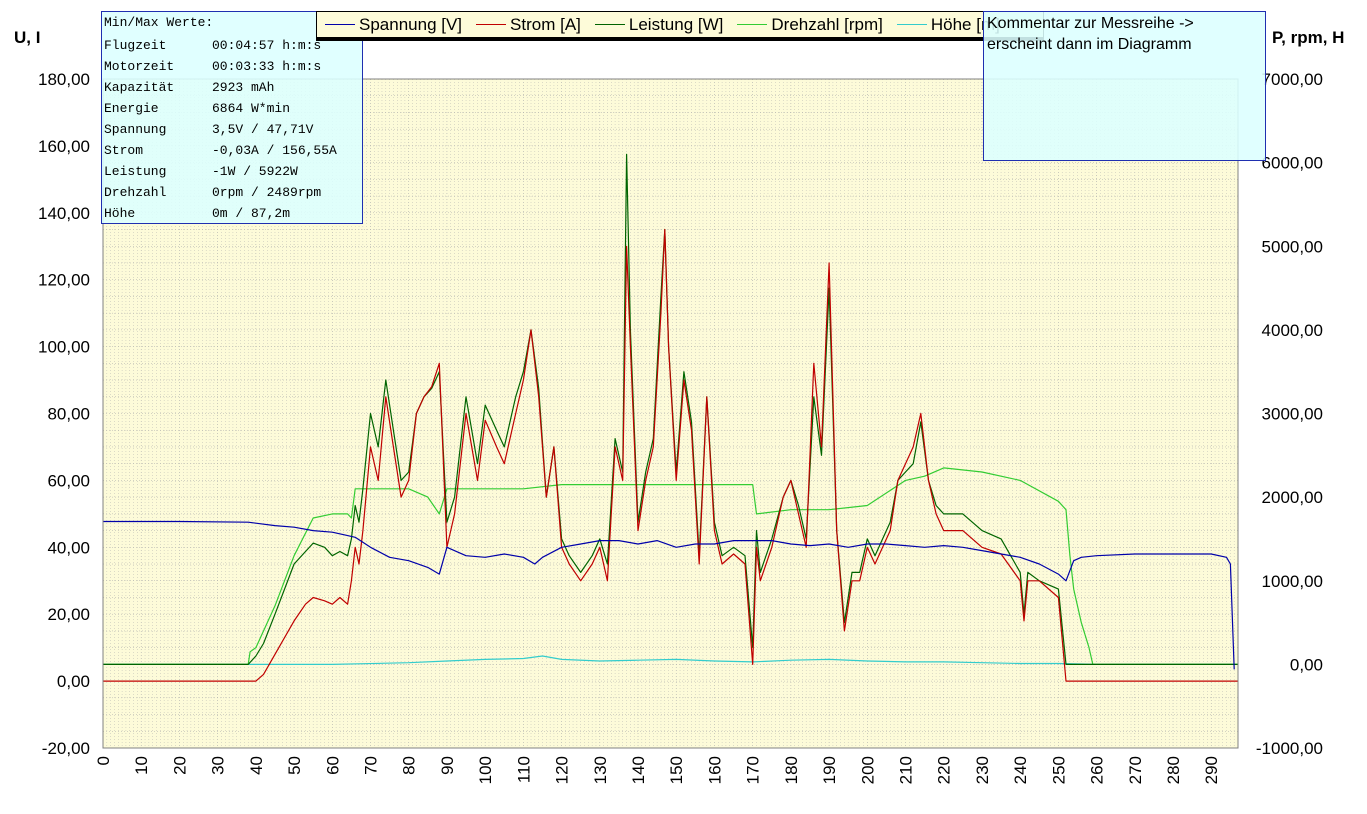  I want to click on minmax-value: 00:04:57 h:m:s, so click(267, 45).